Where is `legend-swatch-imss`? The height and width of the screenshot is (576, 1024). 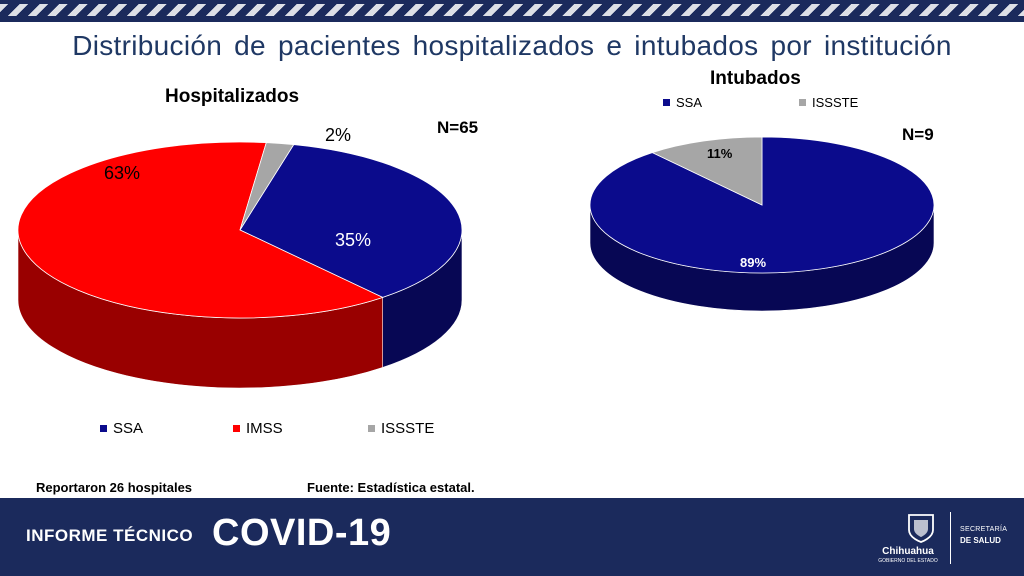 legend-swatch-imss is located at coordinates (236, 428).